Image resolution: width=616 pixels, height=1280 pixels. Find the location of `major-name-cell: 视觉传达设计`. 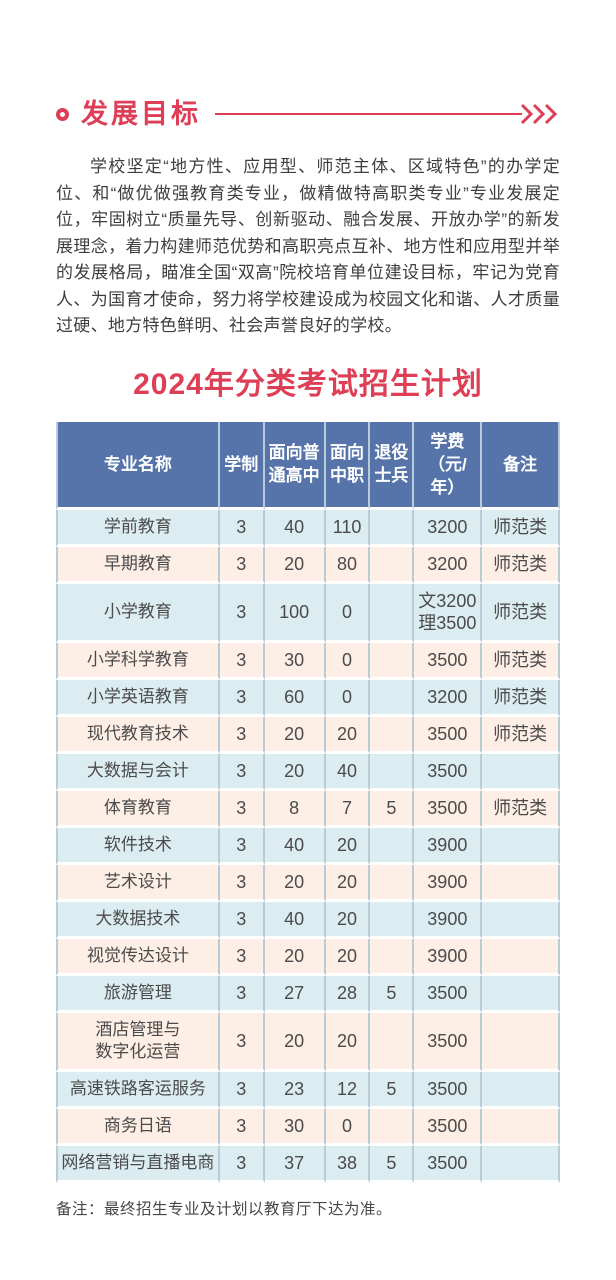

major-name-cell: 视觉传达设计 is located at coordinates (138, 957).